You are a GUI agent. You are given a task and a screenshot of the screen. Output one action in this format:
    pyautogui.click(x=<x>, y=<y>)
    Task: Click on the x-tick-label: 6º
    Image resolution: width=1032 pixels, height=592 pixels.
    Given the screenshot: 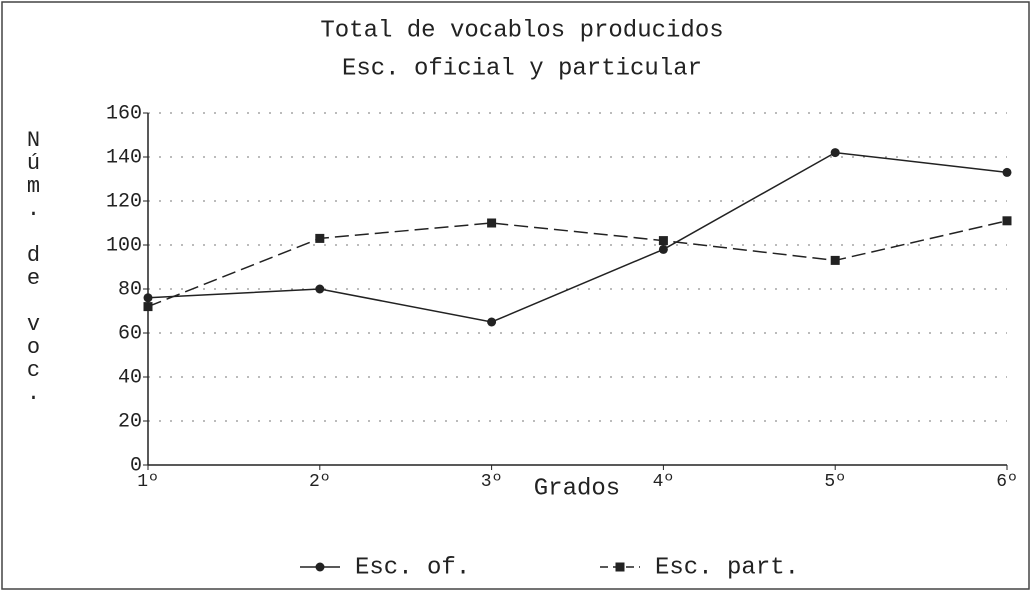 What is the action you would take?
    pyautogui.click(x=1007, y=482)
    